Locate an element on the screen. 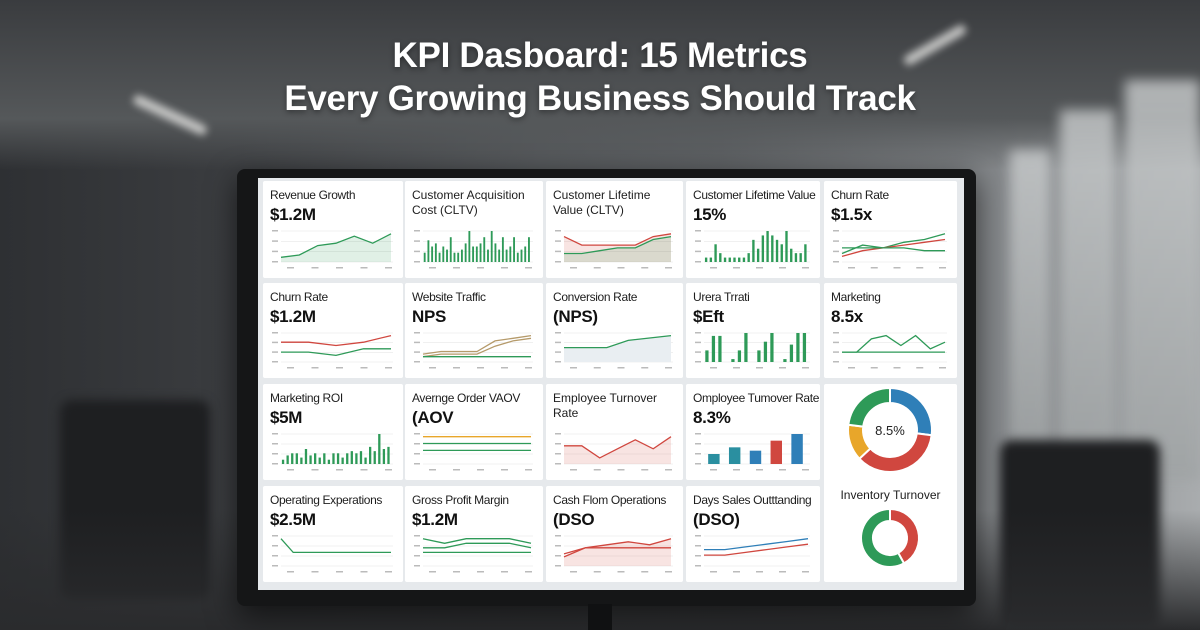  kpi-card: Employee Turnover Rate is located at coordinates (614, 432).